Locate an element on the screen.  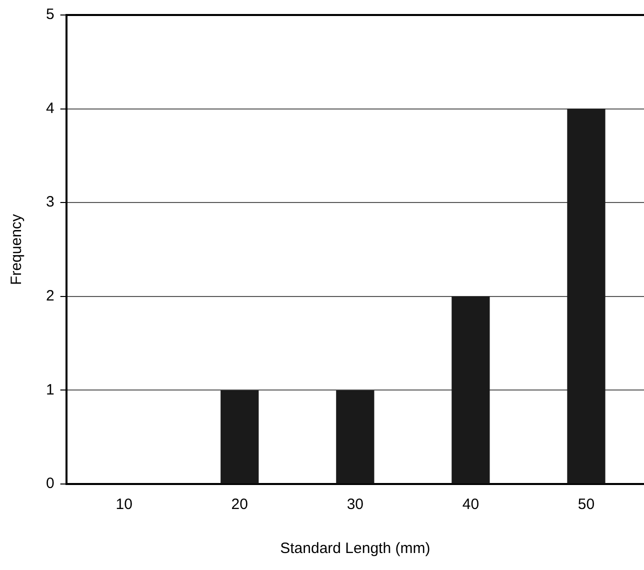
y-axis-title: Frequency is located at coordinates (17, 249).